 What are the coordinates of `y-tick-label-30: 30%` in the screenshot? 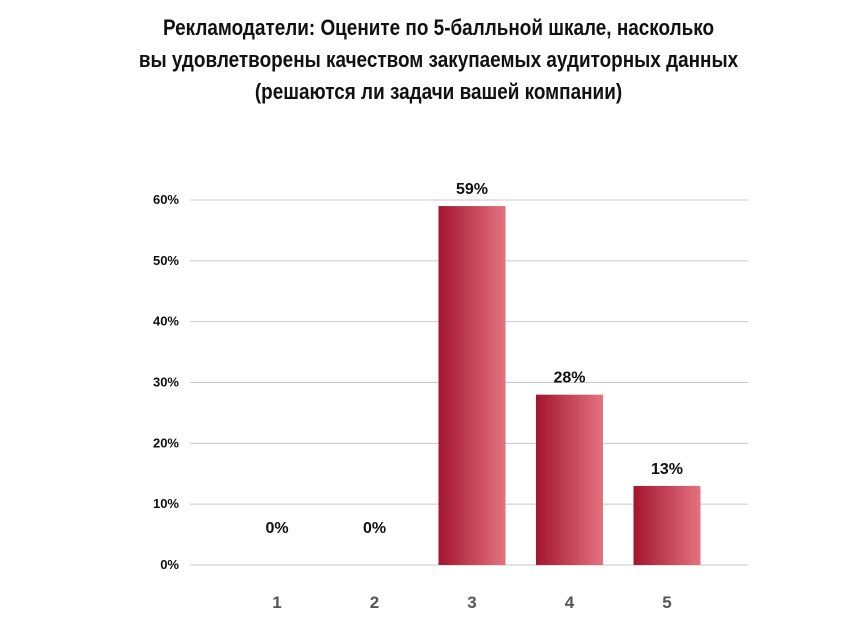 It's located at (166, 382).